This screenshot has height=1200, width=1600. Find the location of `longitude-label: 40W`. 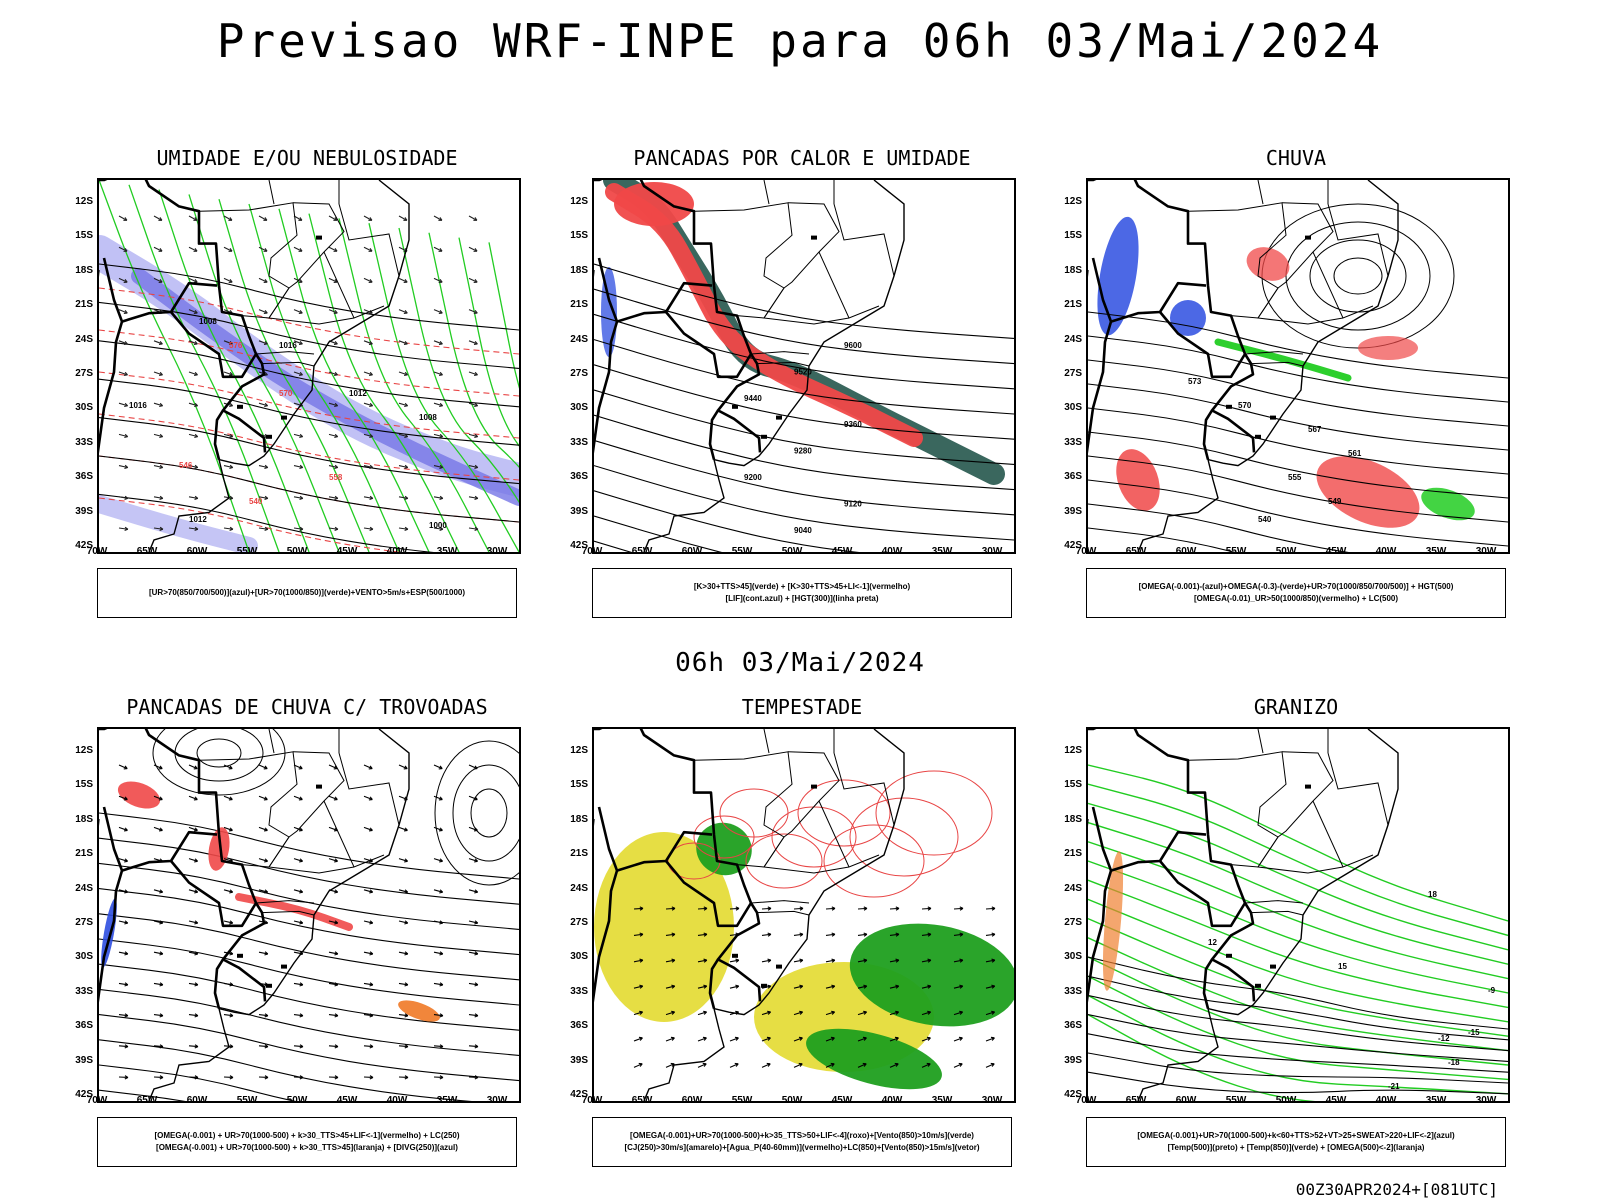

longitude-label: 40W is located at coordinates (892, 551).